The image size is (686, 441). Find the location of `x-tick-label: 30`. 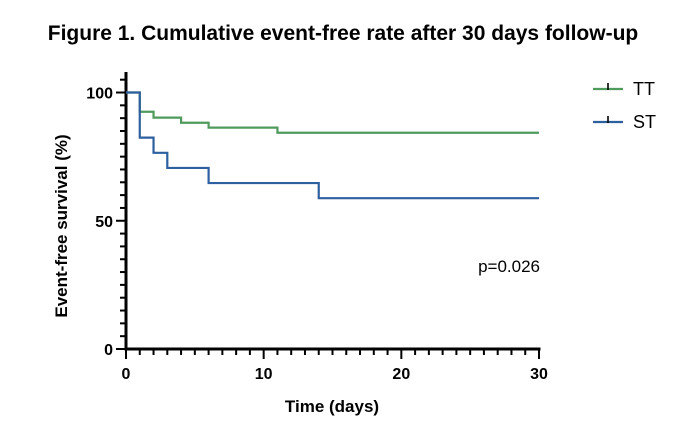

x-tick-label: 30 is located at coordinates (539, 374).